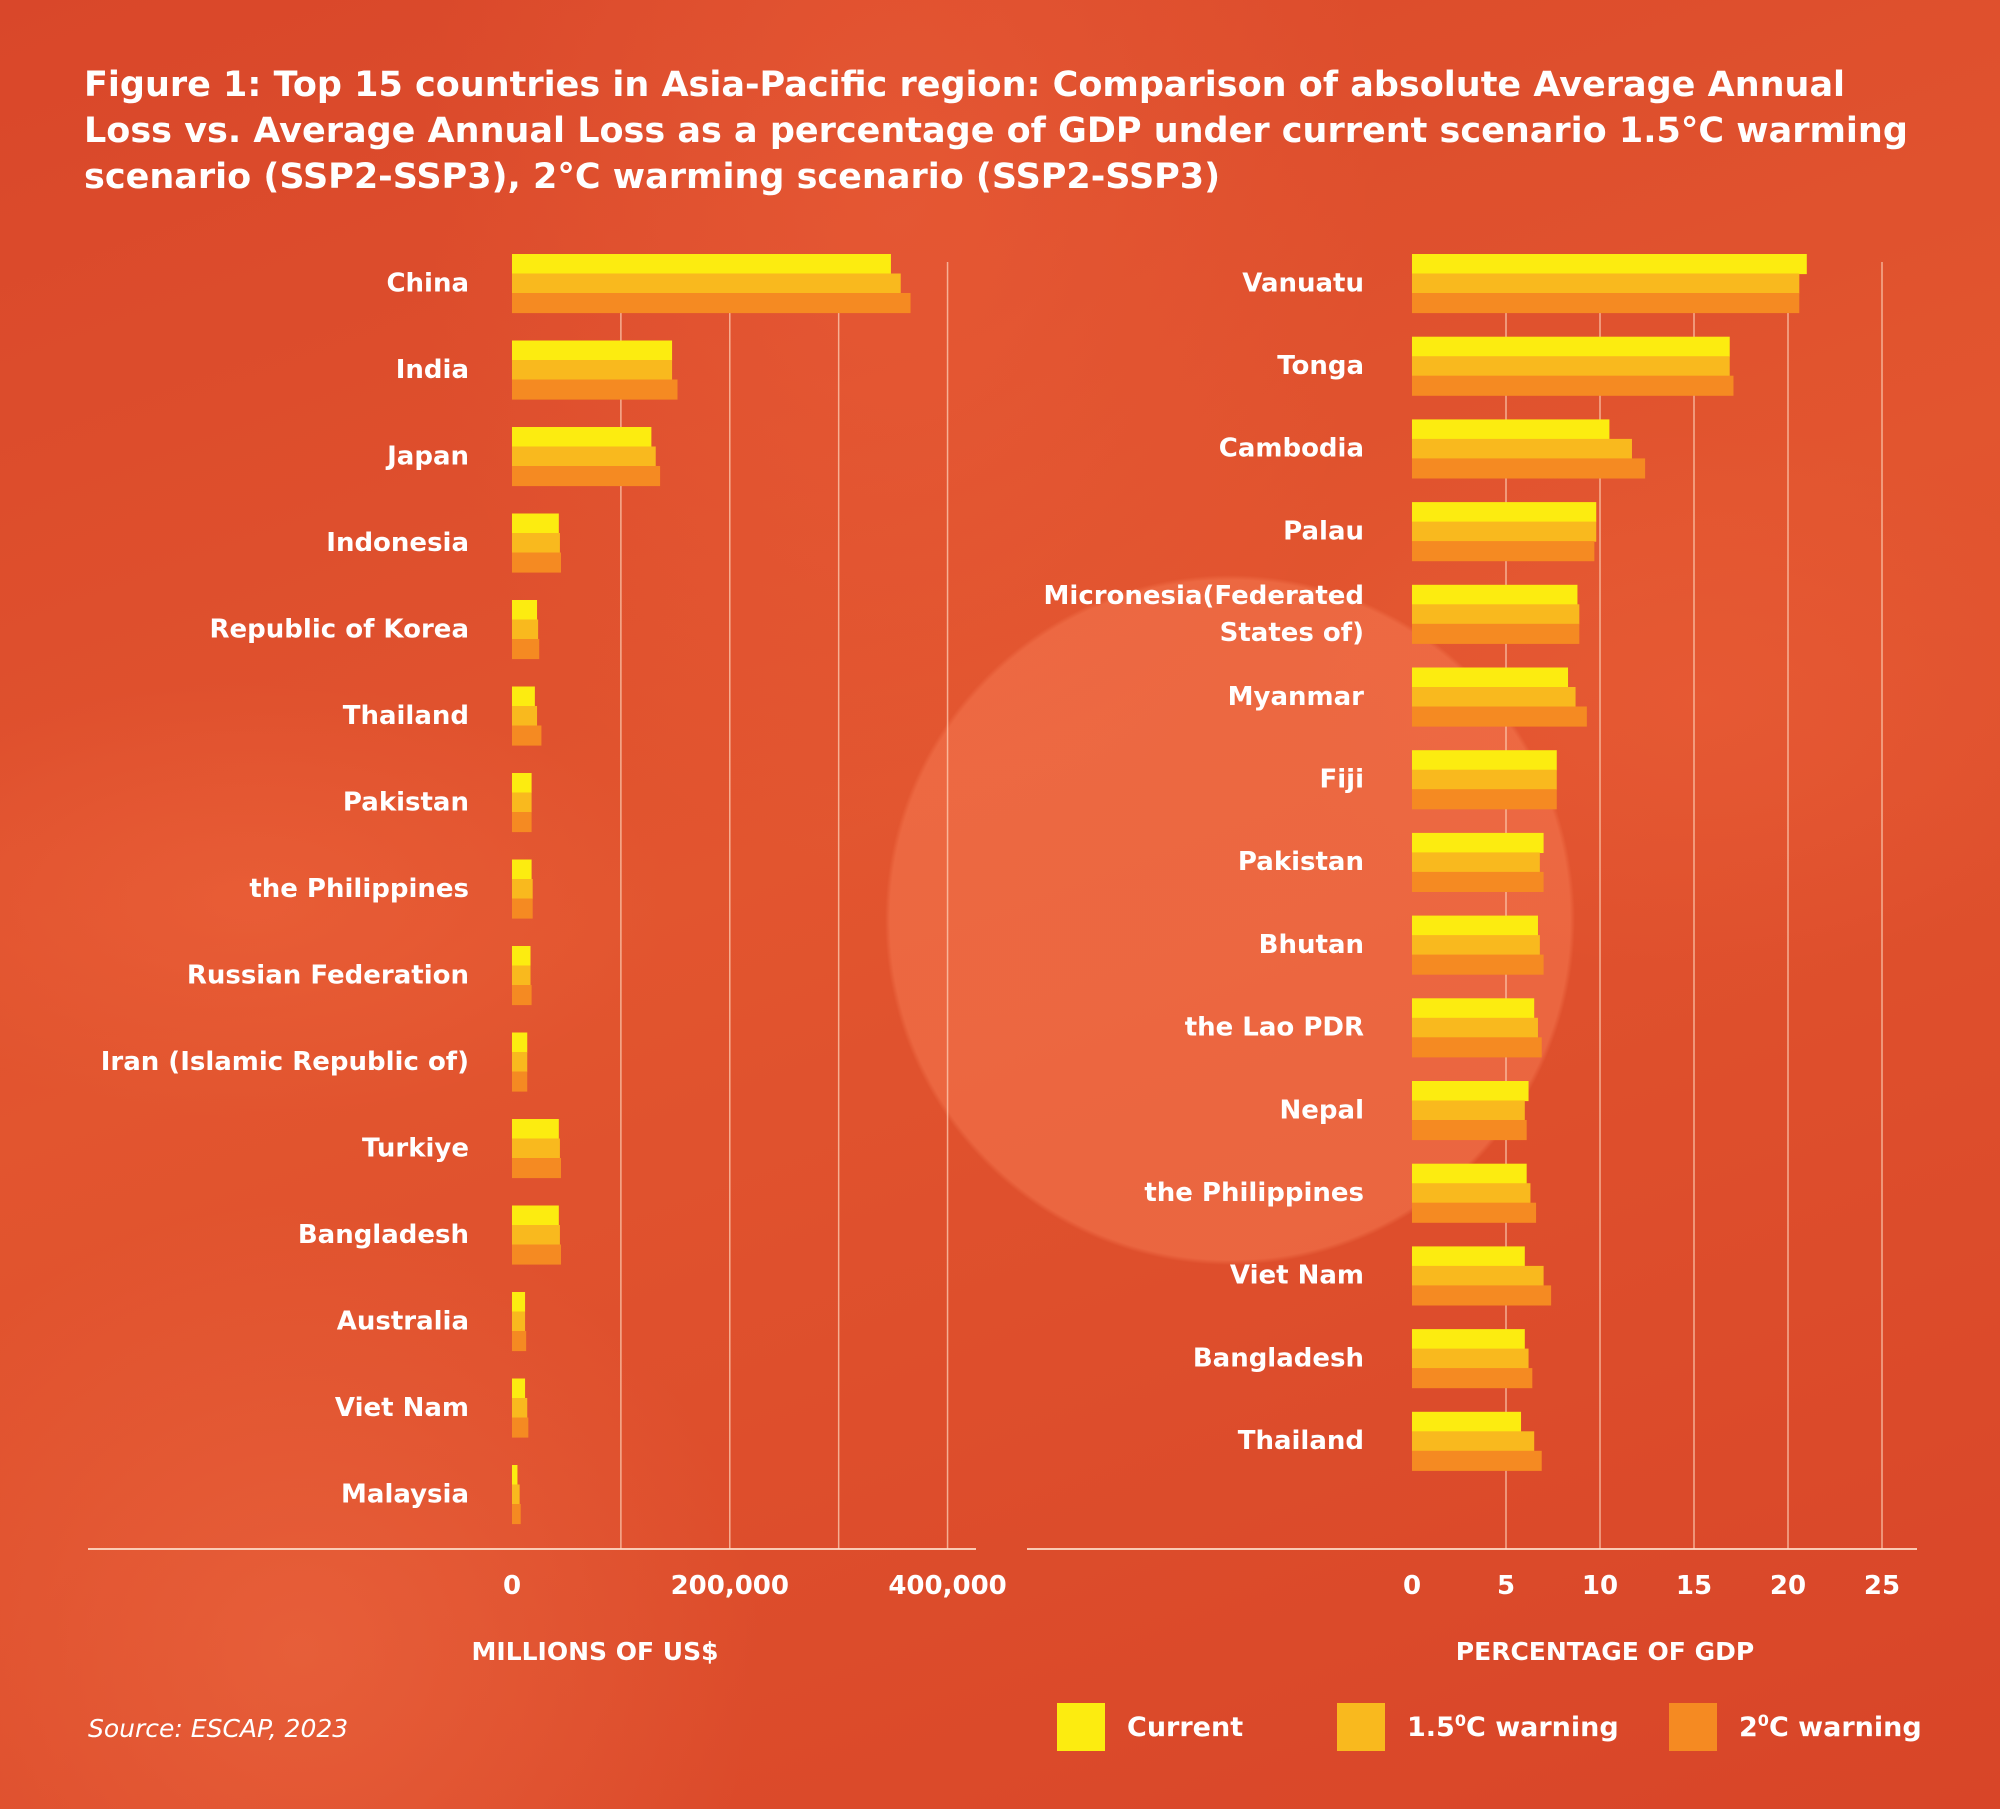 The width and height of the screenshot is (2000, 1809). Describe the element at coordinates (1291, 449) in the screenshot. I see `category-label: Cambodia` at that location.